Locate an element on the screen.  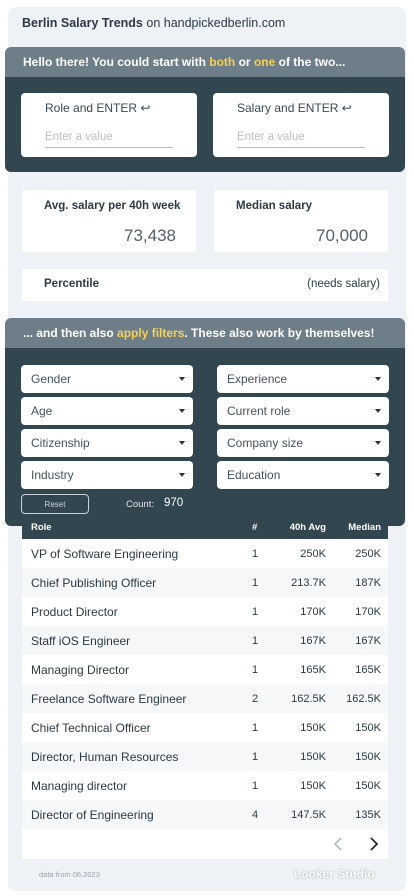
industry-dropdown-label: Industry is located at coordinates (52, 475).